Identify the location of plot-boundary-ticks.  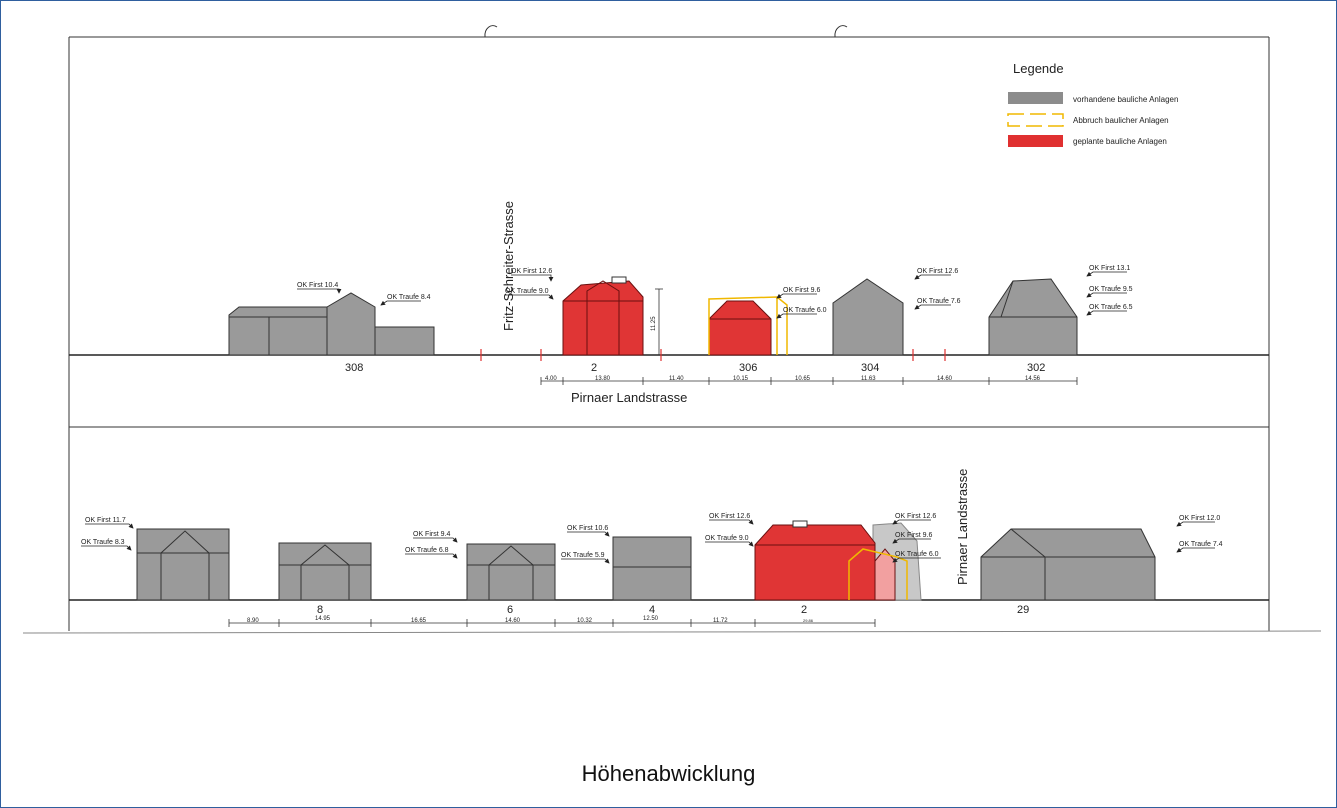
(713, 355).